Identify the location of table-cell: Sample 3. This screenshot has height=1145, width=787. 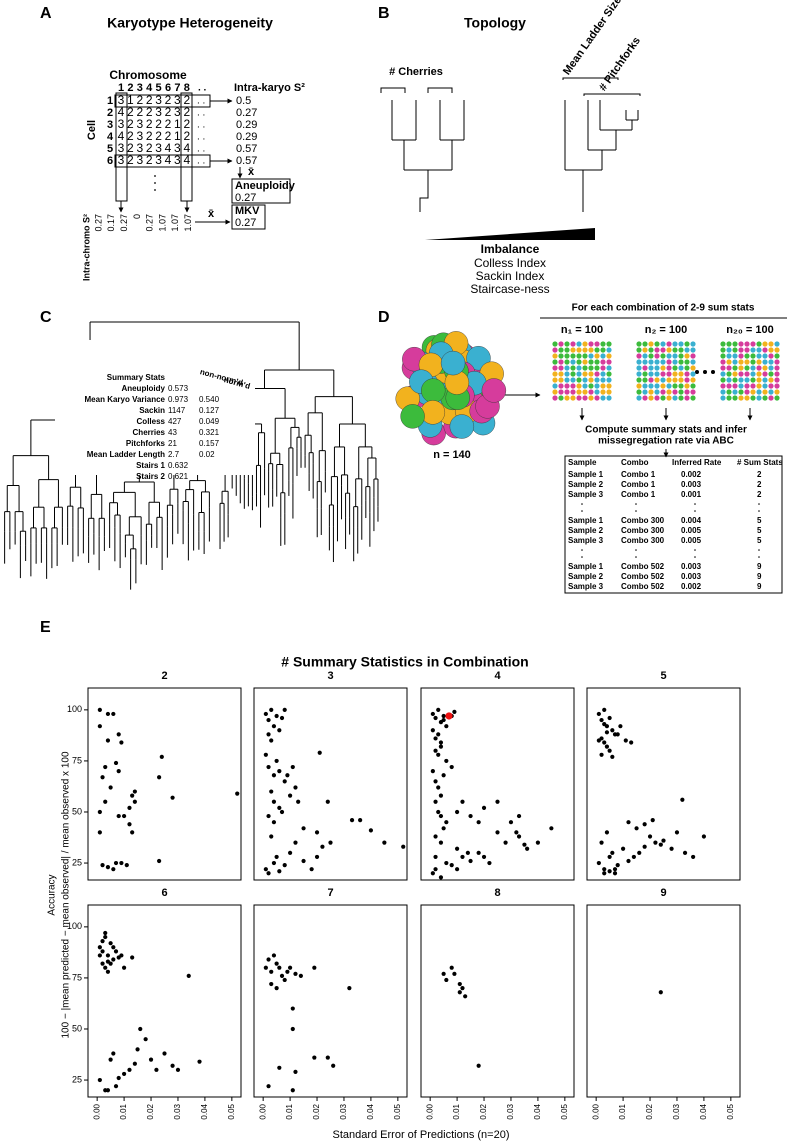
(586, 494).